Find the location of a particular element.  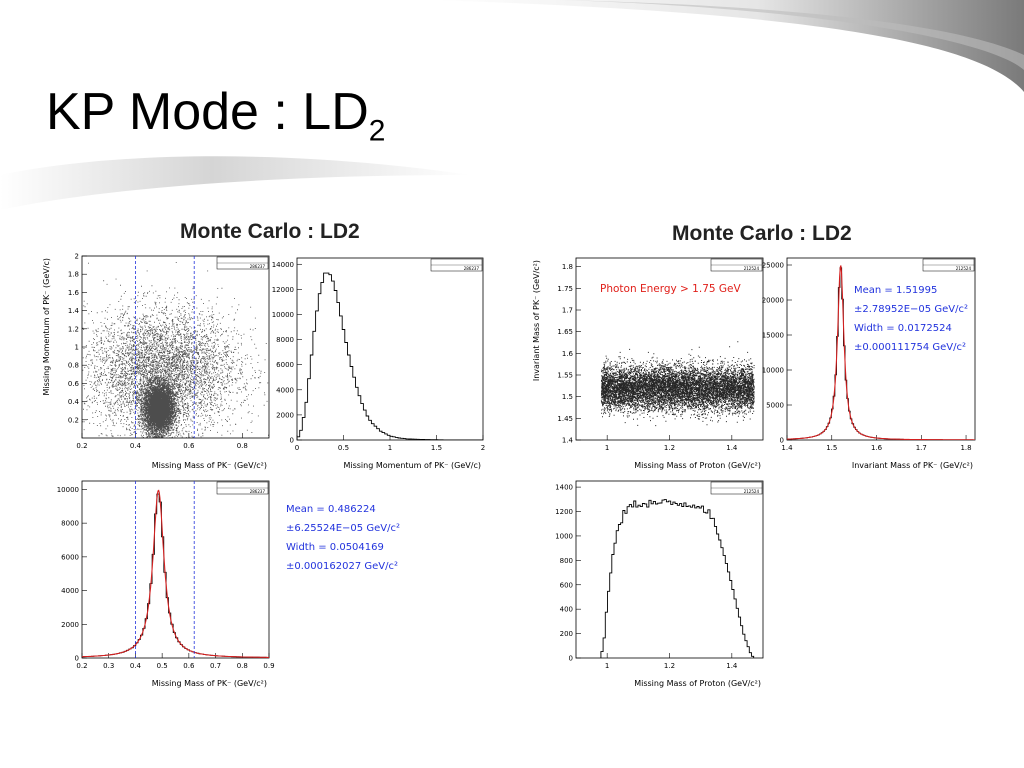

fit-width-error: ±0.000162027 GeV/c² is located at coordinates (342, 566).